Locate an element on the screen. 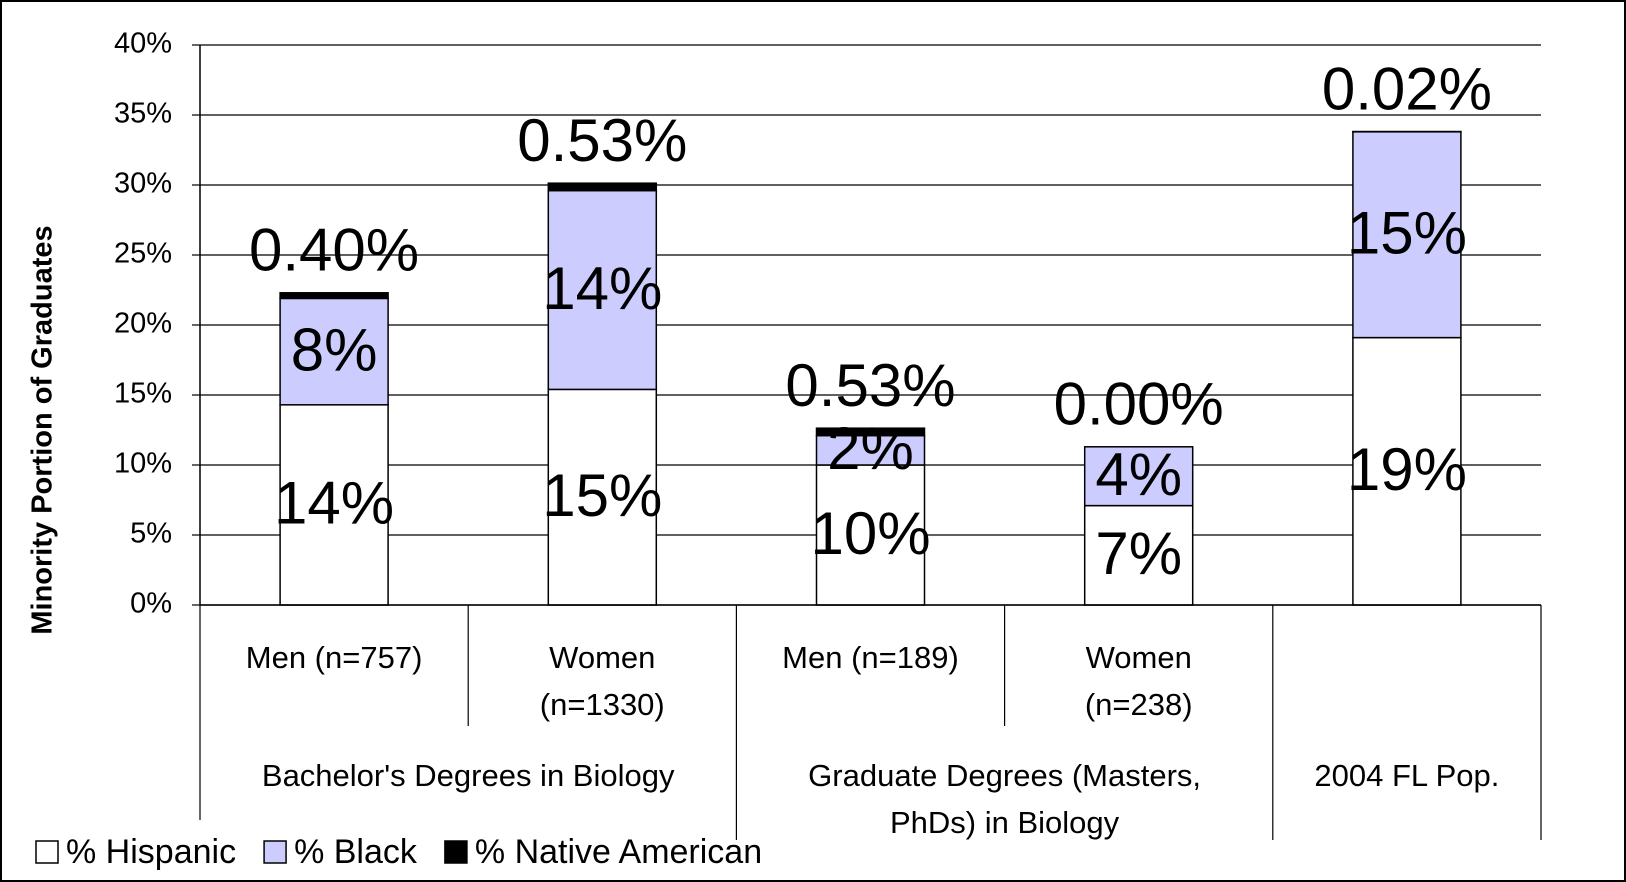 Image resolution: width=1626 pixels, height=882 pixels. y-tick-label: 10% is located at coordinates (143, 464).